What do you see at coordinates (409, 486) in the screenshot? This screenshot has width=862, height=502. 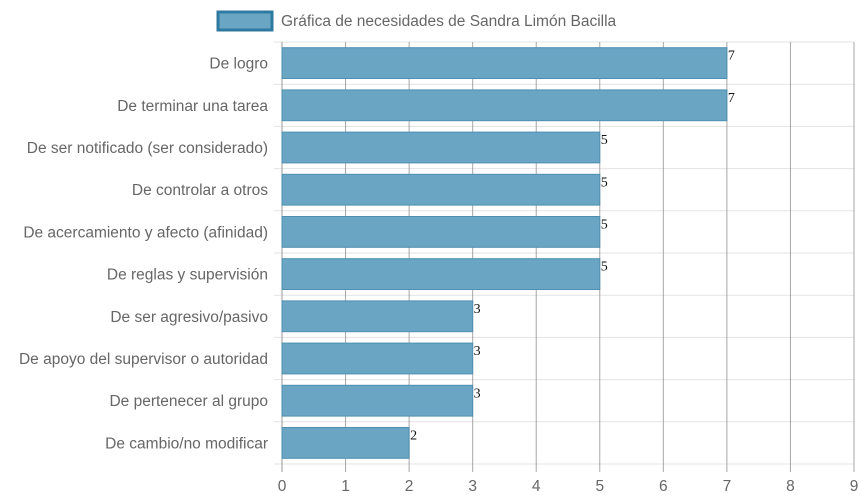 I see `x-tick-label: 2` at bounding box center [409, 486].